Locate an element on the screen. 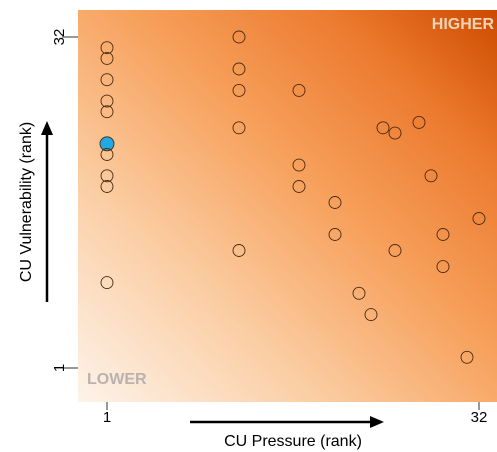 The image size is (497, 452). x-tick-label-left: 1 is located at coordinates (107, 417).